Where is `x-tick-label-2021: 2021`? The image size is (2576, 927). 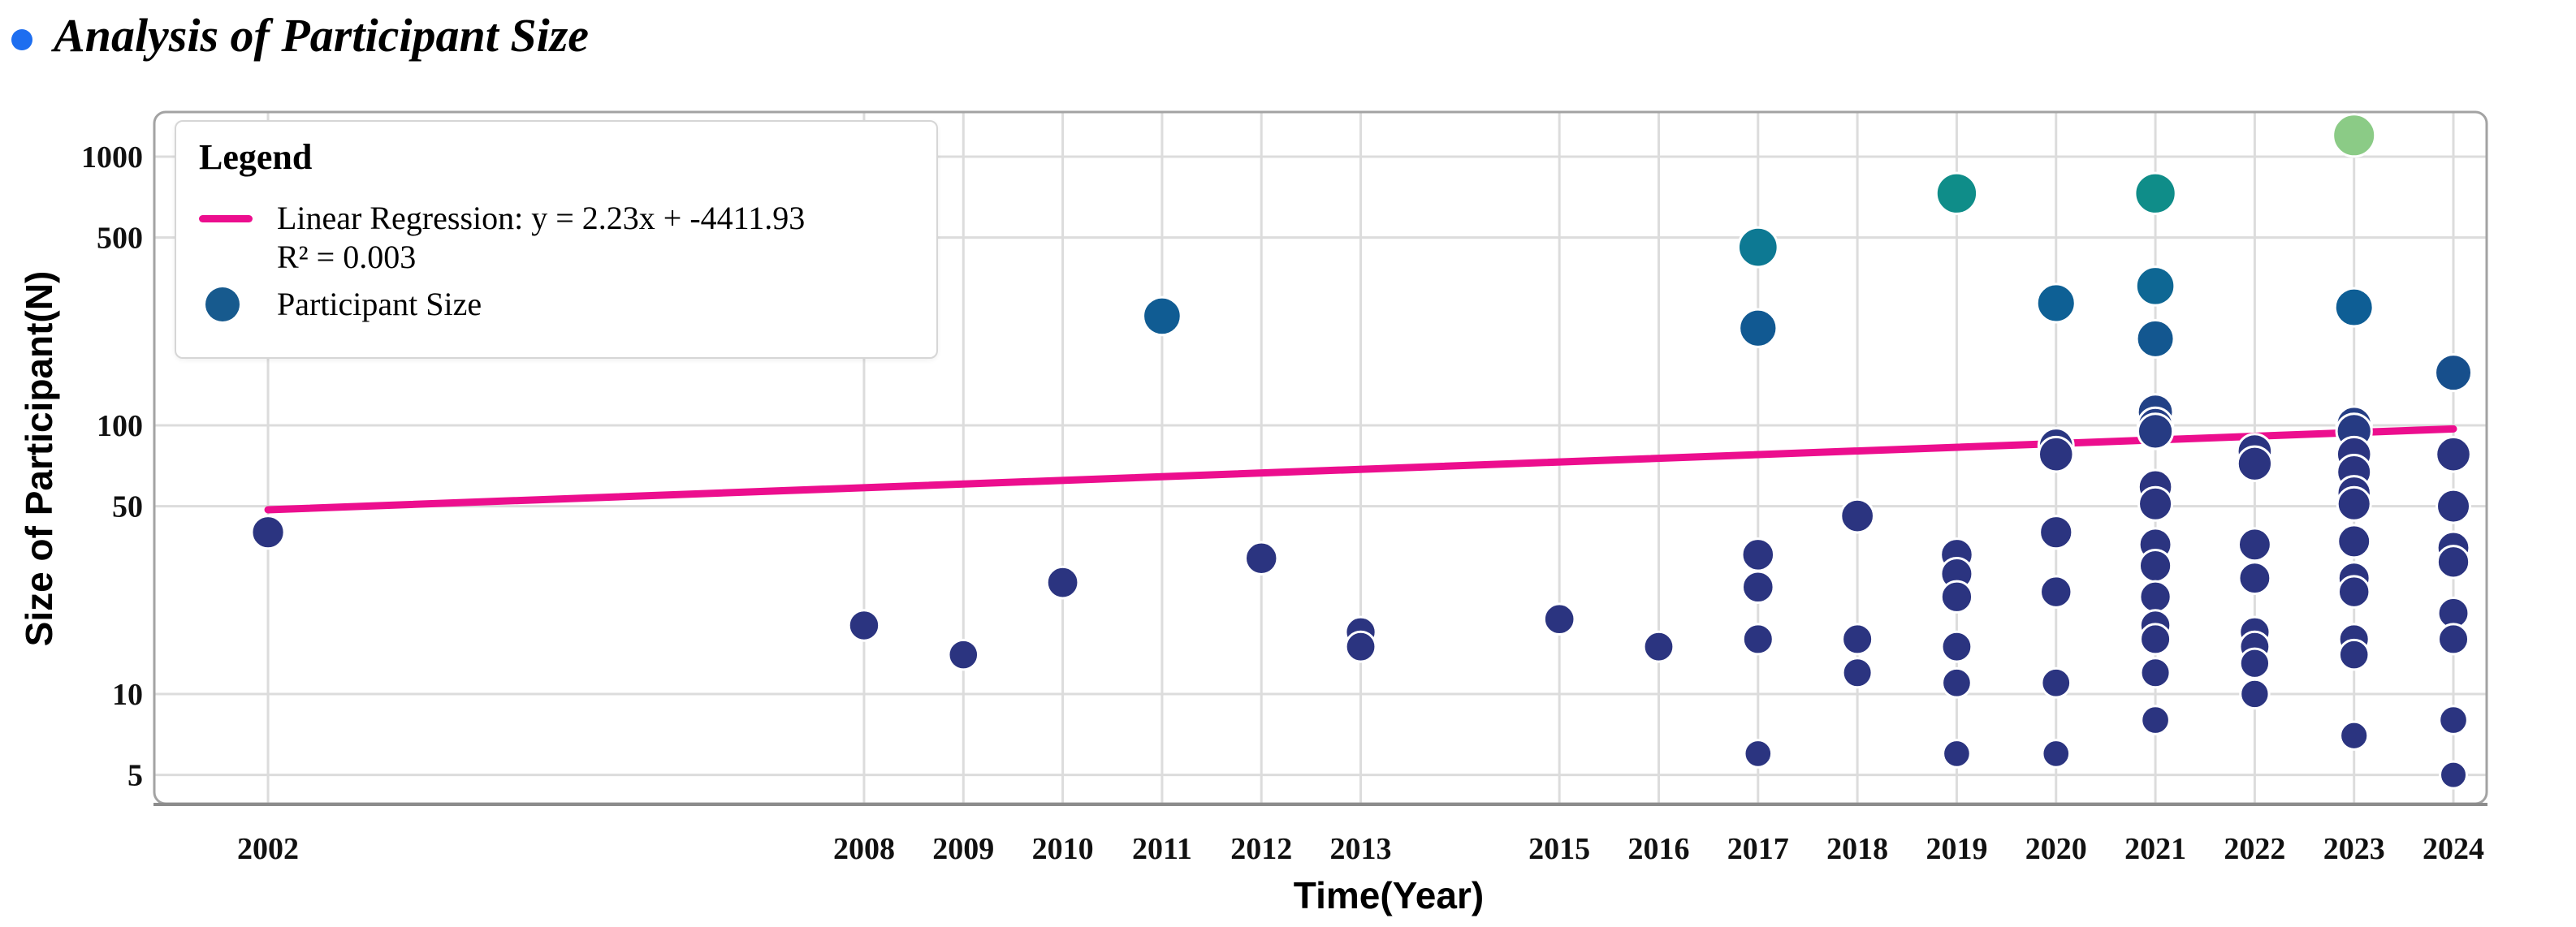 x-tick-label-2021: 2021 is located at coordinates (2155, 849).